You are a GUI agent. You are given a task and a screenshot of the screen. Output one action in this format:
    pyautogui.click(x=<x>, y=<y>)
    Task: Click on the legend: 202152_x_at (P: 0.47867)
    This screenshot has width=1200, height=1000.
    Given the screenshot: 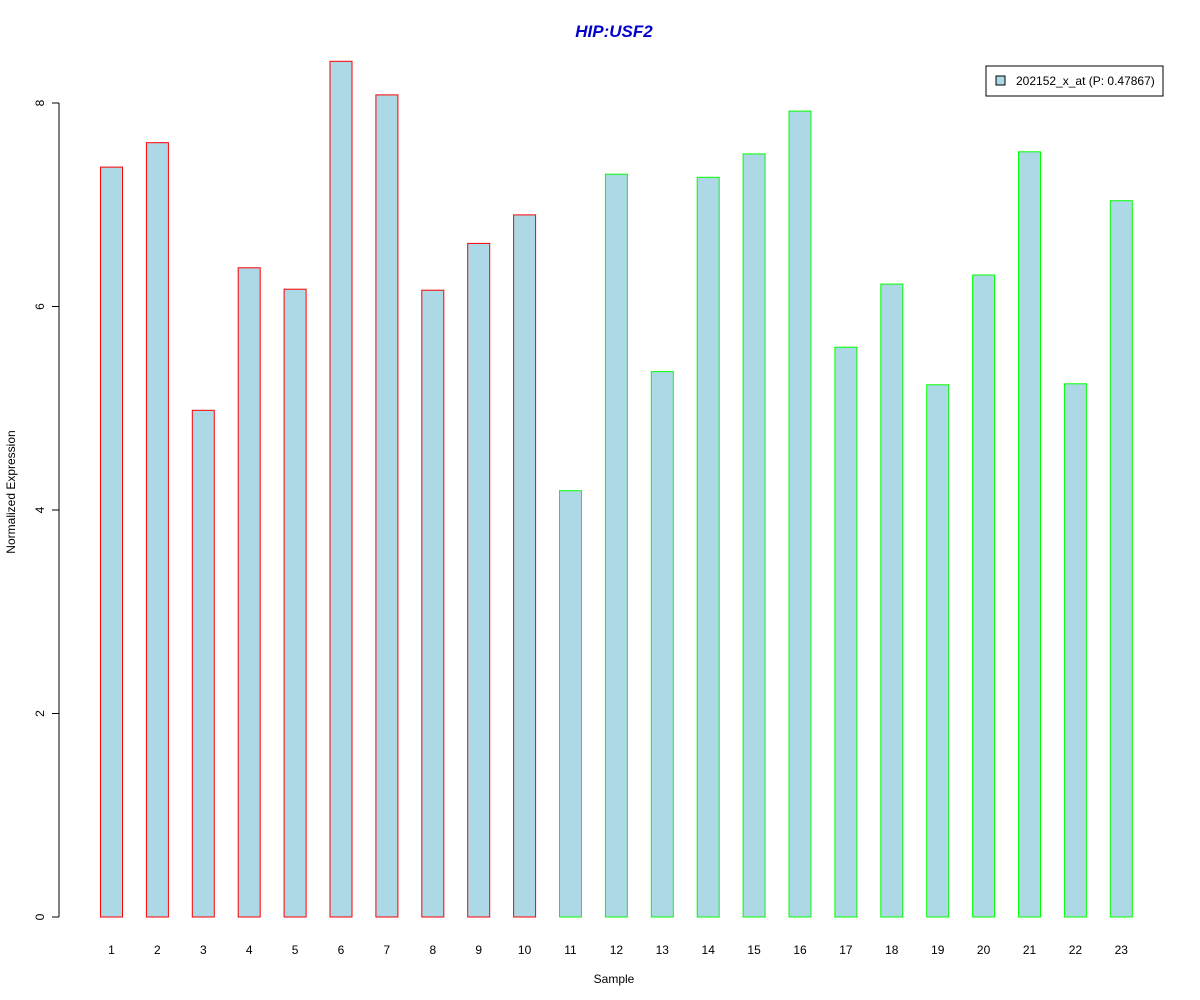 What is the action you would take?
    pyautogui.click(x=1074, y=81)
    